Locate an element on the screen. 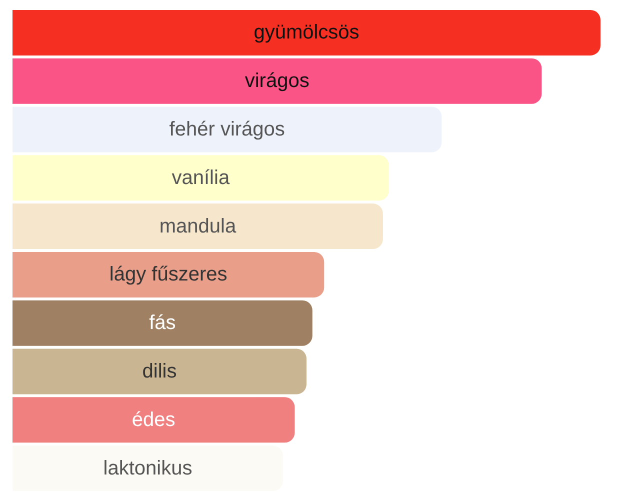 The image size is (635, 500). y-tick-label: gyümölcsös is located at coordinates (307, 33).